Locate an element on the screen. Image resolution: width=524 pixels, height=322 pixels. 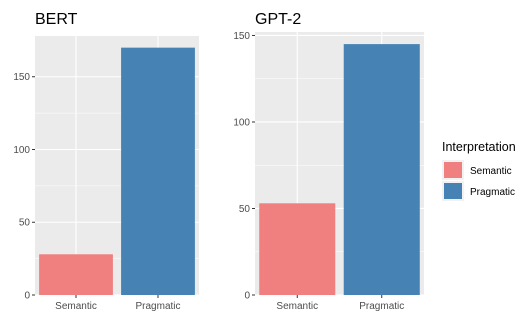
bert-bar-semantic is located at coordinates (76, 274).